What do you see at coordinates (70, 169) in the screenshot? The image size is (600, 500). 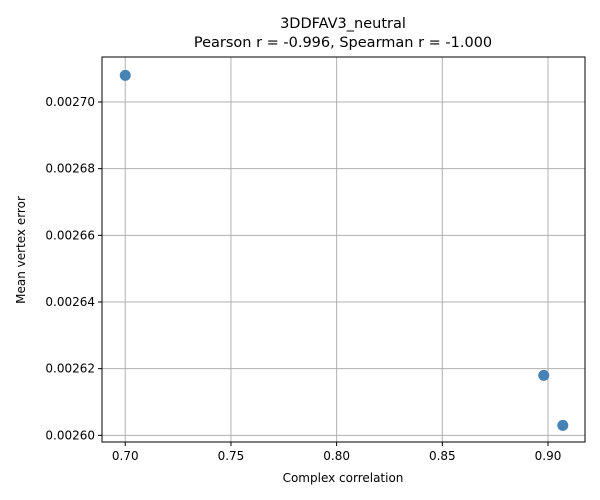 I see `y-tick-label: 0.00268` at bounding box center [70, 169].